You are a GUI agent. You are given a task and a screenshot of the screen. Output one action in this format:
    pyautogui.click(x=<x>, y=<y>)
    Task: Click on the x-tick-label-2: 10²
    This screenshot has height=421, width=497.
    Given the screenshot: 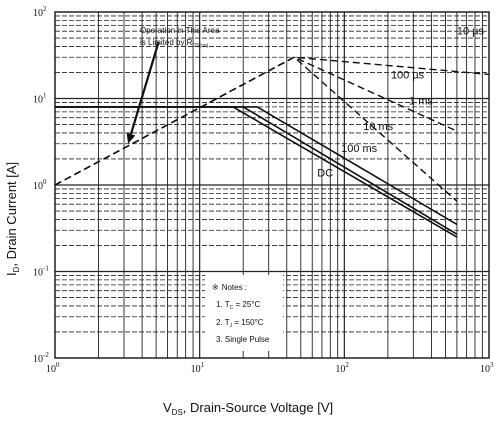 What is the action you would take?
    pyautogui.click(x=342, y=368)
    